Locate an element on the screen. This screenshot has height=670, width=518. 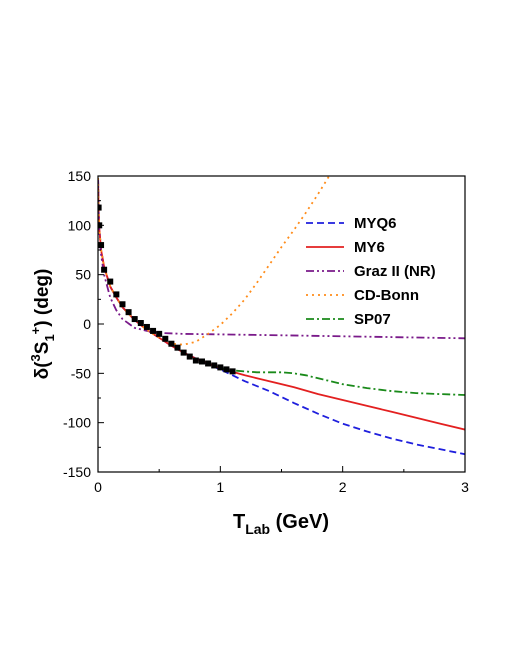
y-tick-label: 100 is located at coordinates (80, 225).